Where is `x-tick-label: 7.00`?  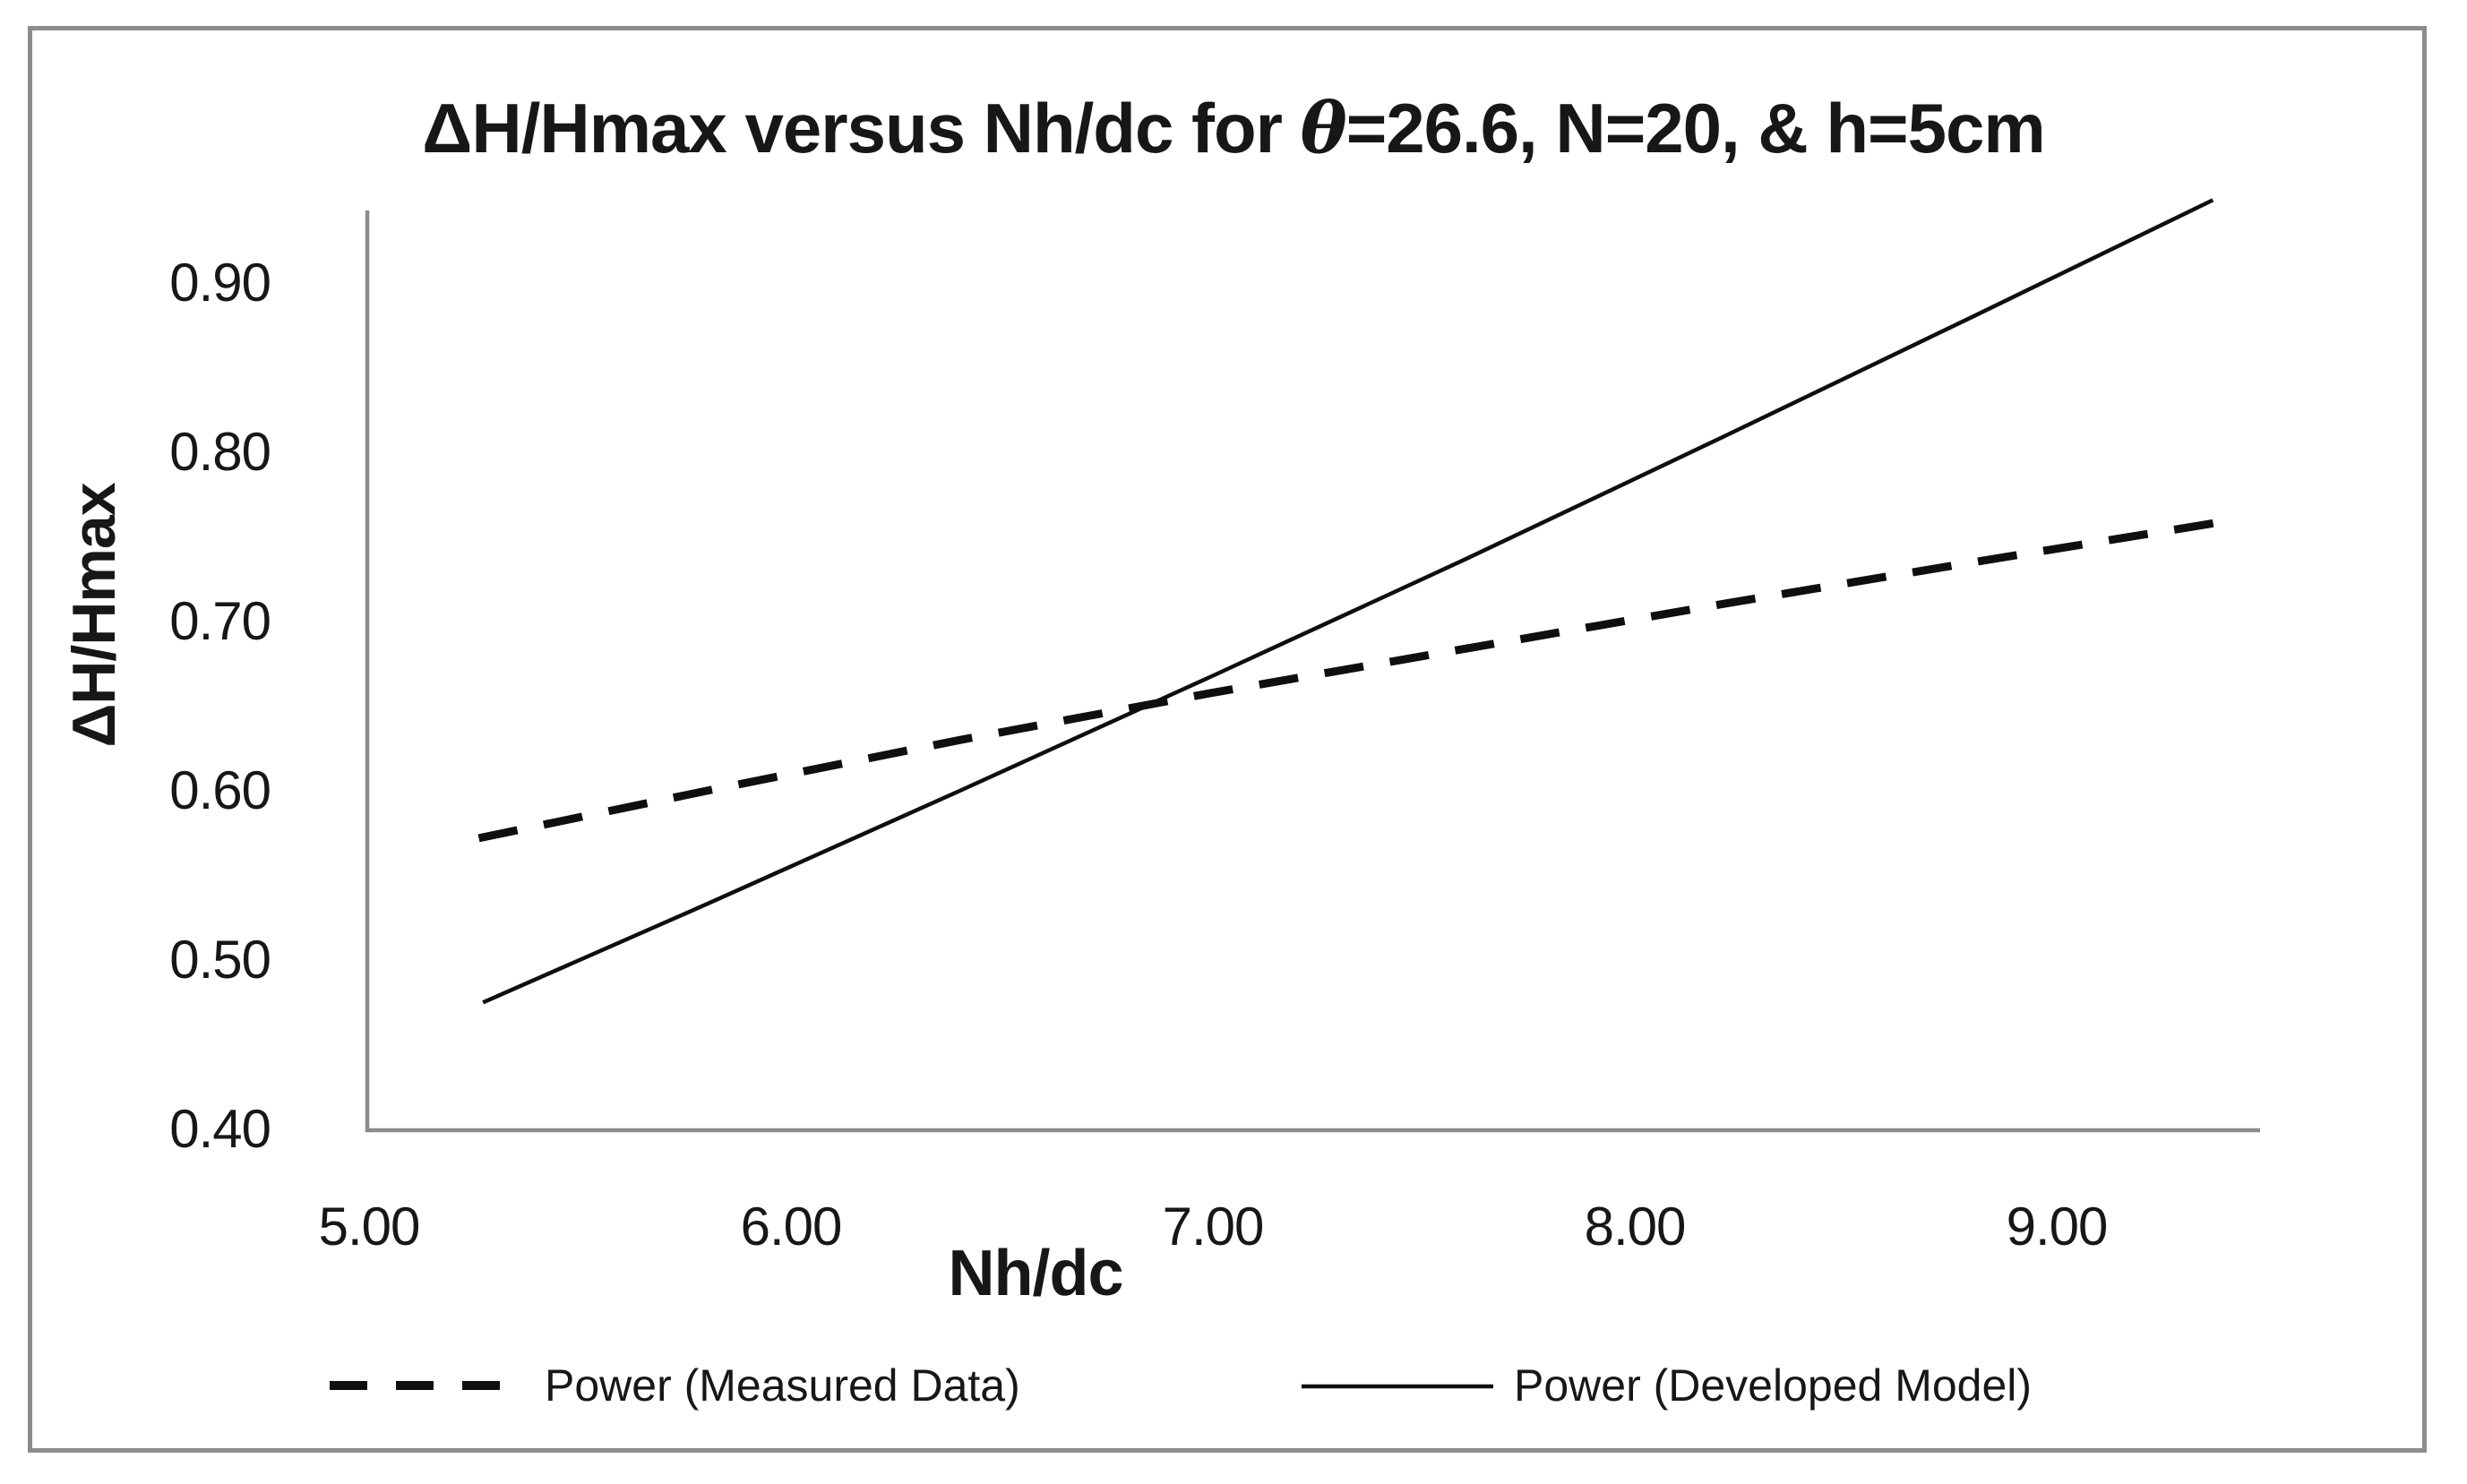
x-tick-label: 7.00 is located at coordinates (1213, 1227).